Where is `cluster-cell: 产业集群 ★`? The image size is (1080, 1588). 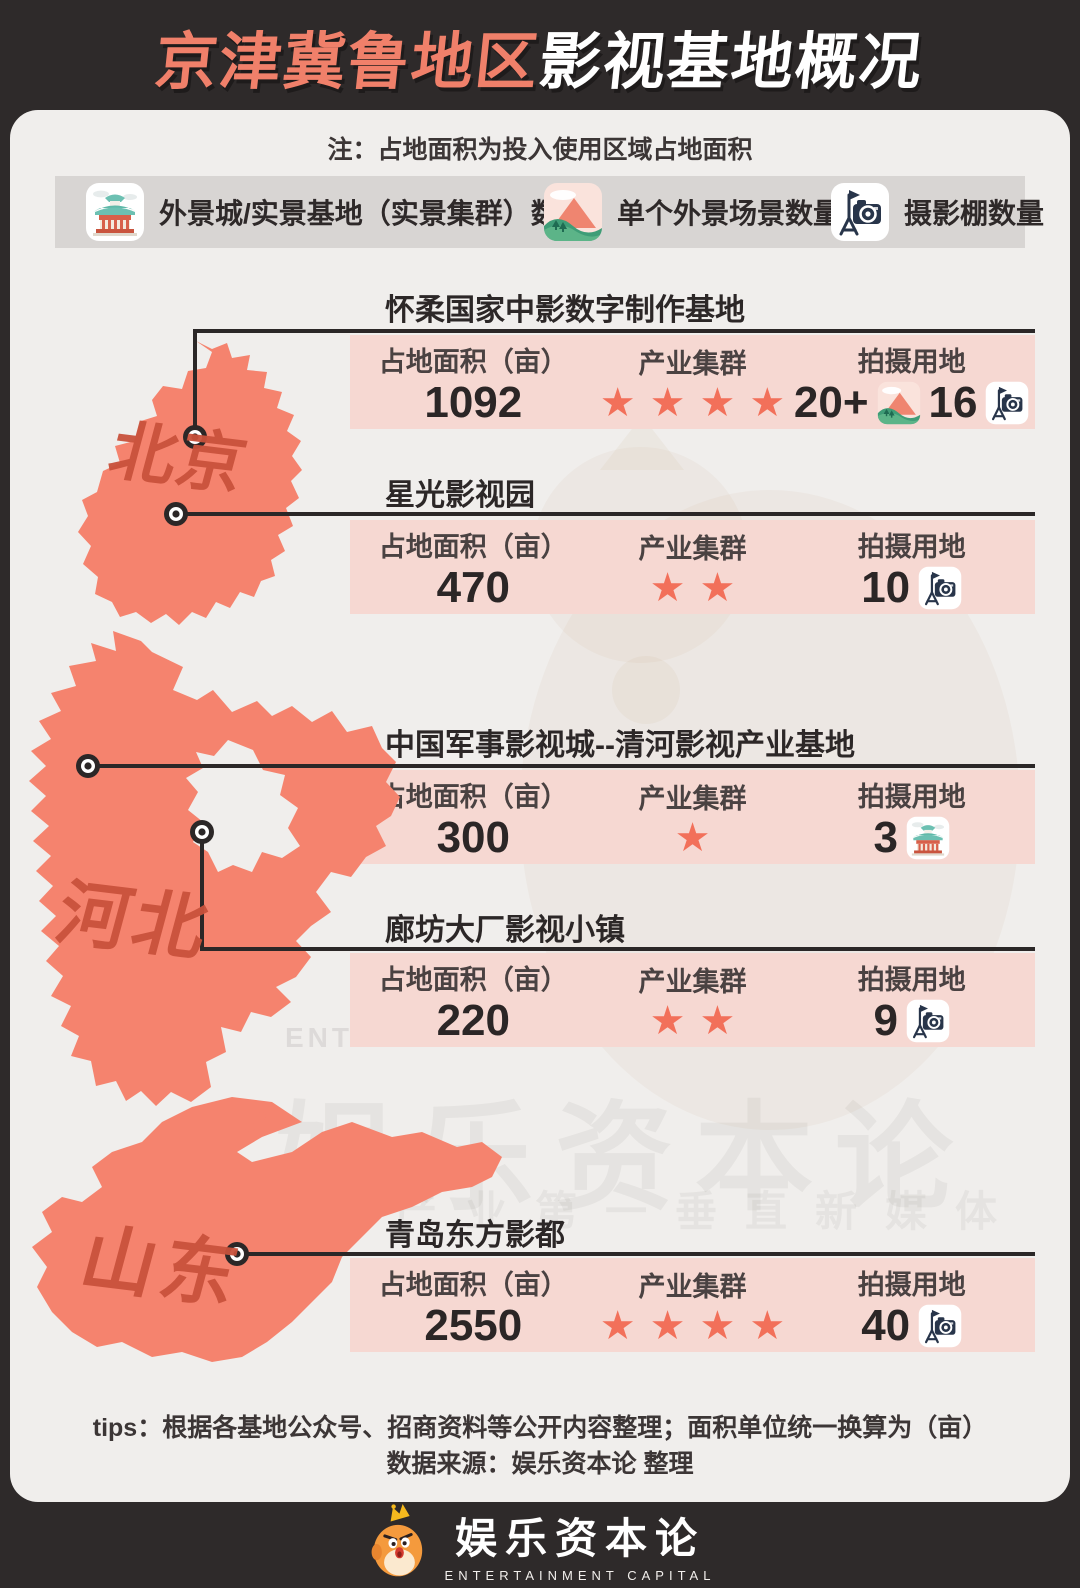
cluster-cell: 产业集群 ★ is located at coordinates (693, 817).